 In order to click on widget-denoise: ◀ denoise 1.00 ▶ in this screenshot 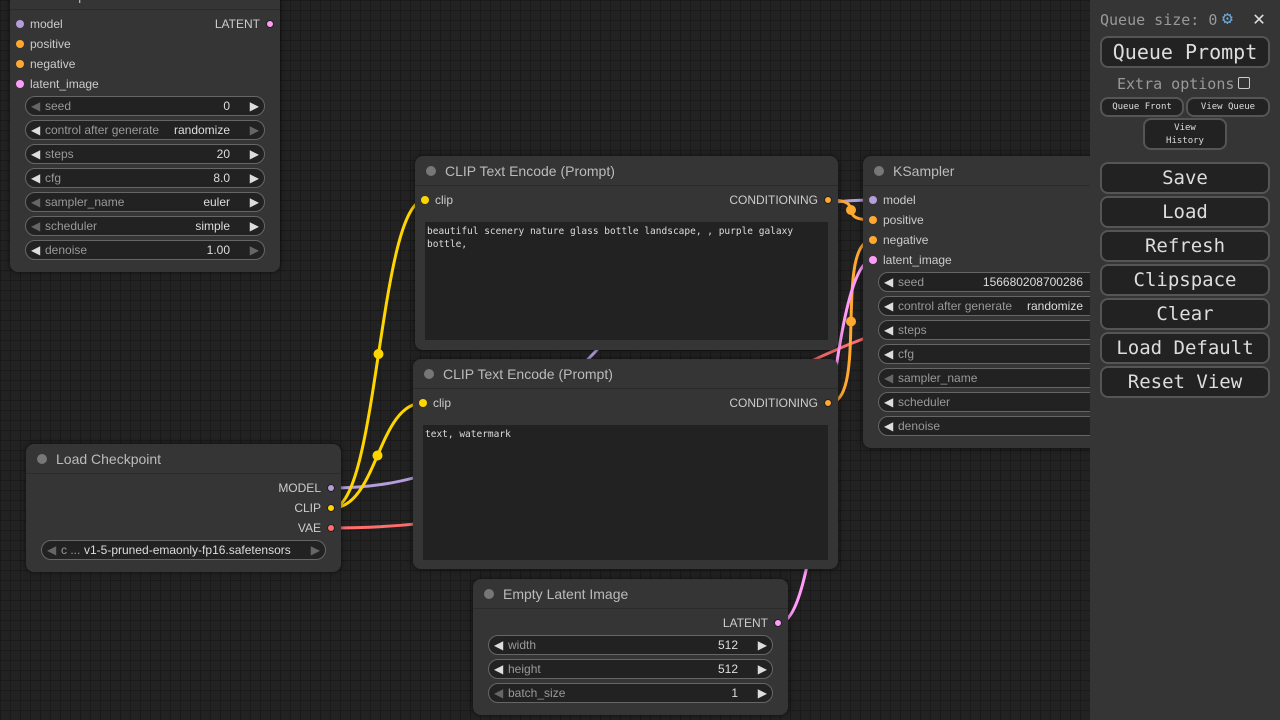, I will do `click(145, 250)`.